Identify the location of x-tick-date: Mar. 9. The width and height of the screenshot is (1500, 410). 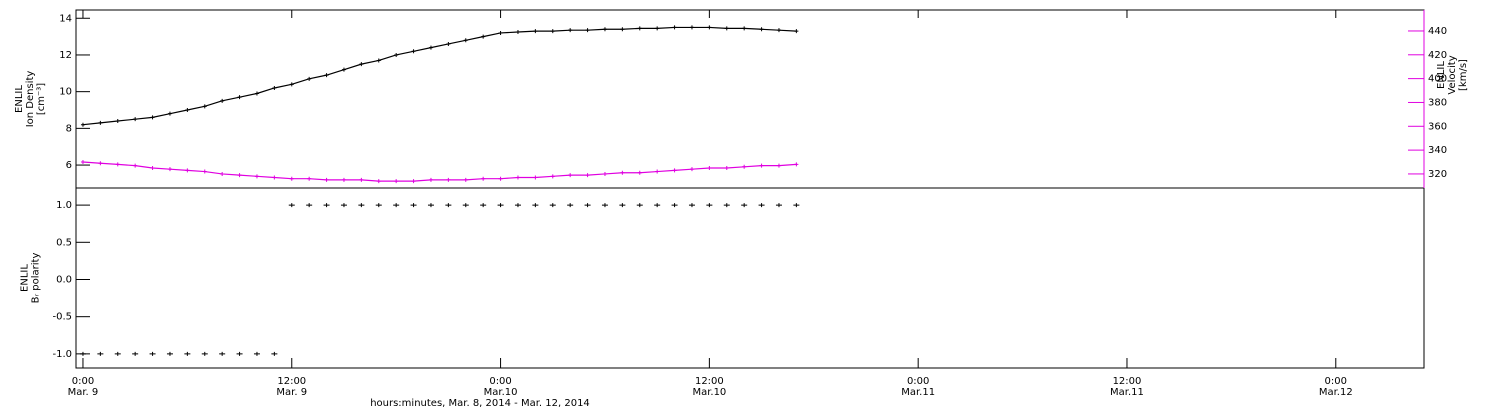
(83, 392).